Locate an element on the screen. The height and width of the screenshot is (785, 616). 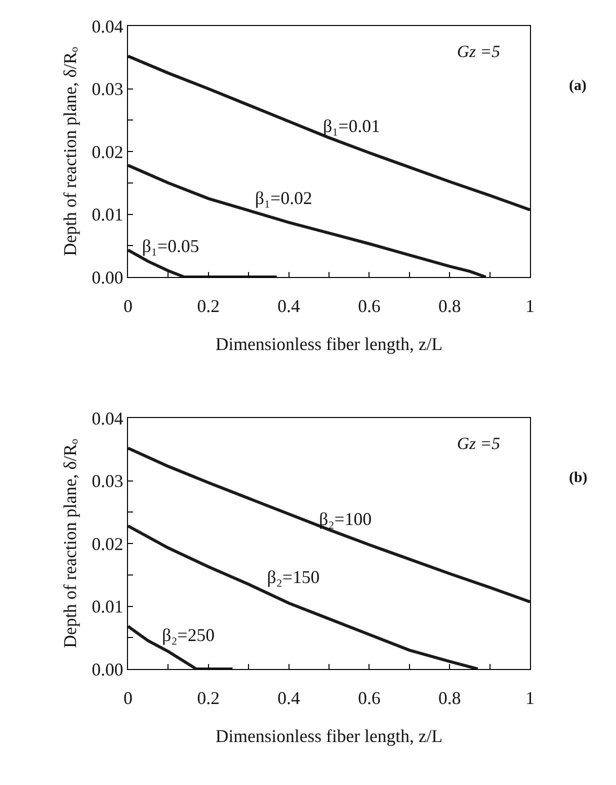
annotation: β₁=0.05 is located at coordinates (171, 246).